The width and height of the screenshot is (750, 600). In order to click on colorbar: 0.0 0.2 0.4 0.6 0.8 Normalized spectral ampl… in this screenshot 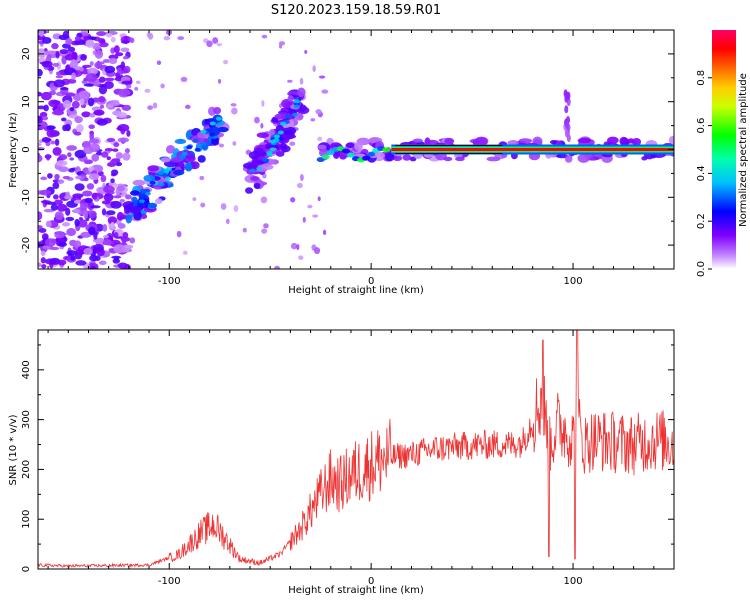, I will do `click(722, 153)`.